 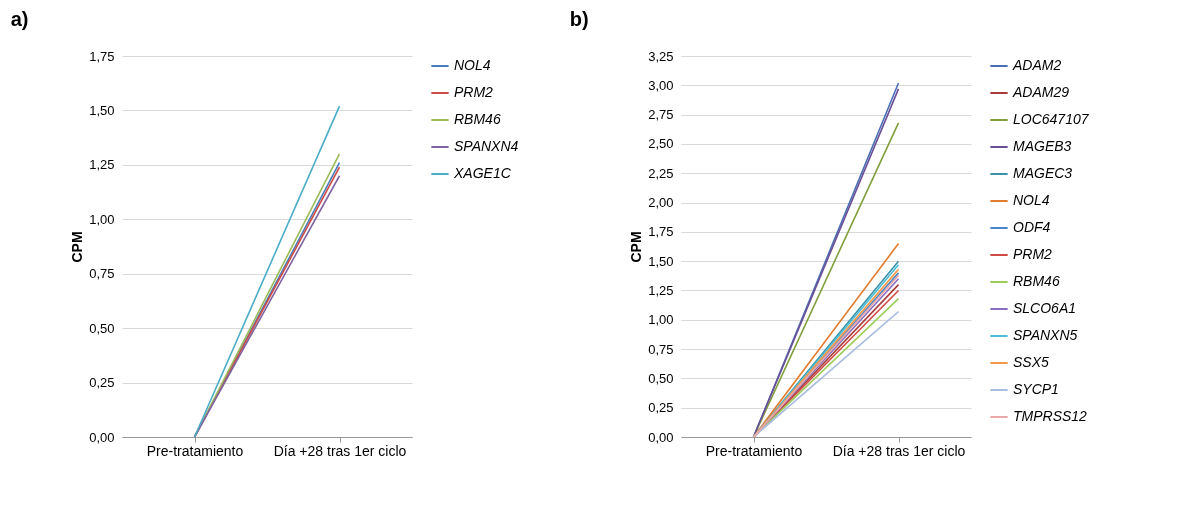 What do you see at coordinates (1037, 65) in the screenshot?
I see `legend-label: ADAM2` at bounding box center [1037, 65].